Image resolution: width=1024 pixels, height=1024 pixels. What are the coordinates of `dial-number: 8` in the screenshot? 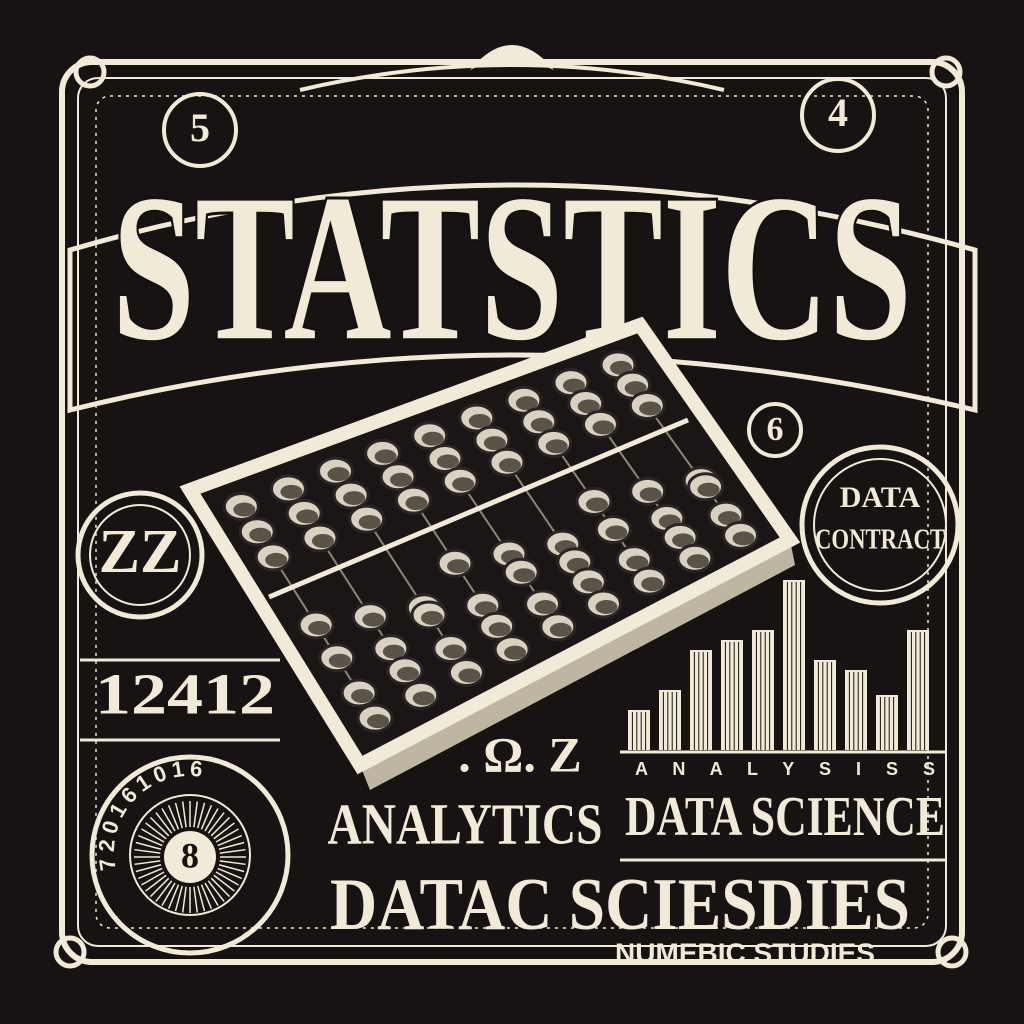 It's located at (190, 855).